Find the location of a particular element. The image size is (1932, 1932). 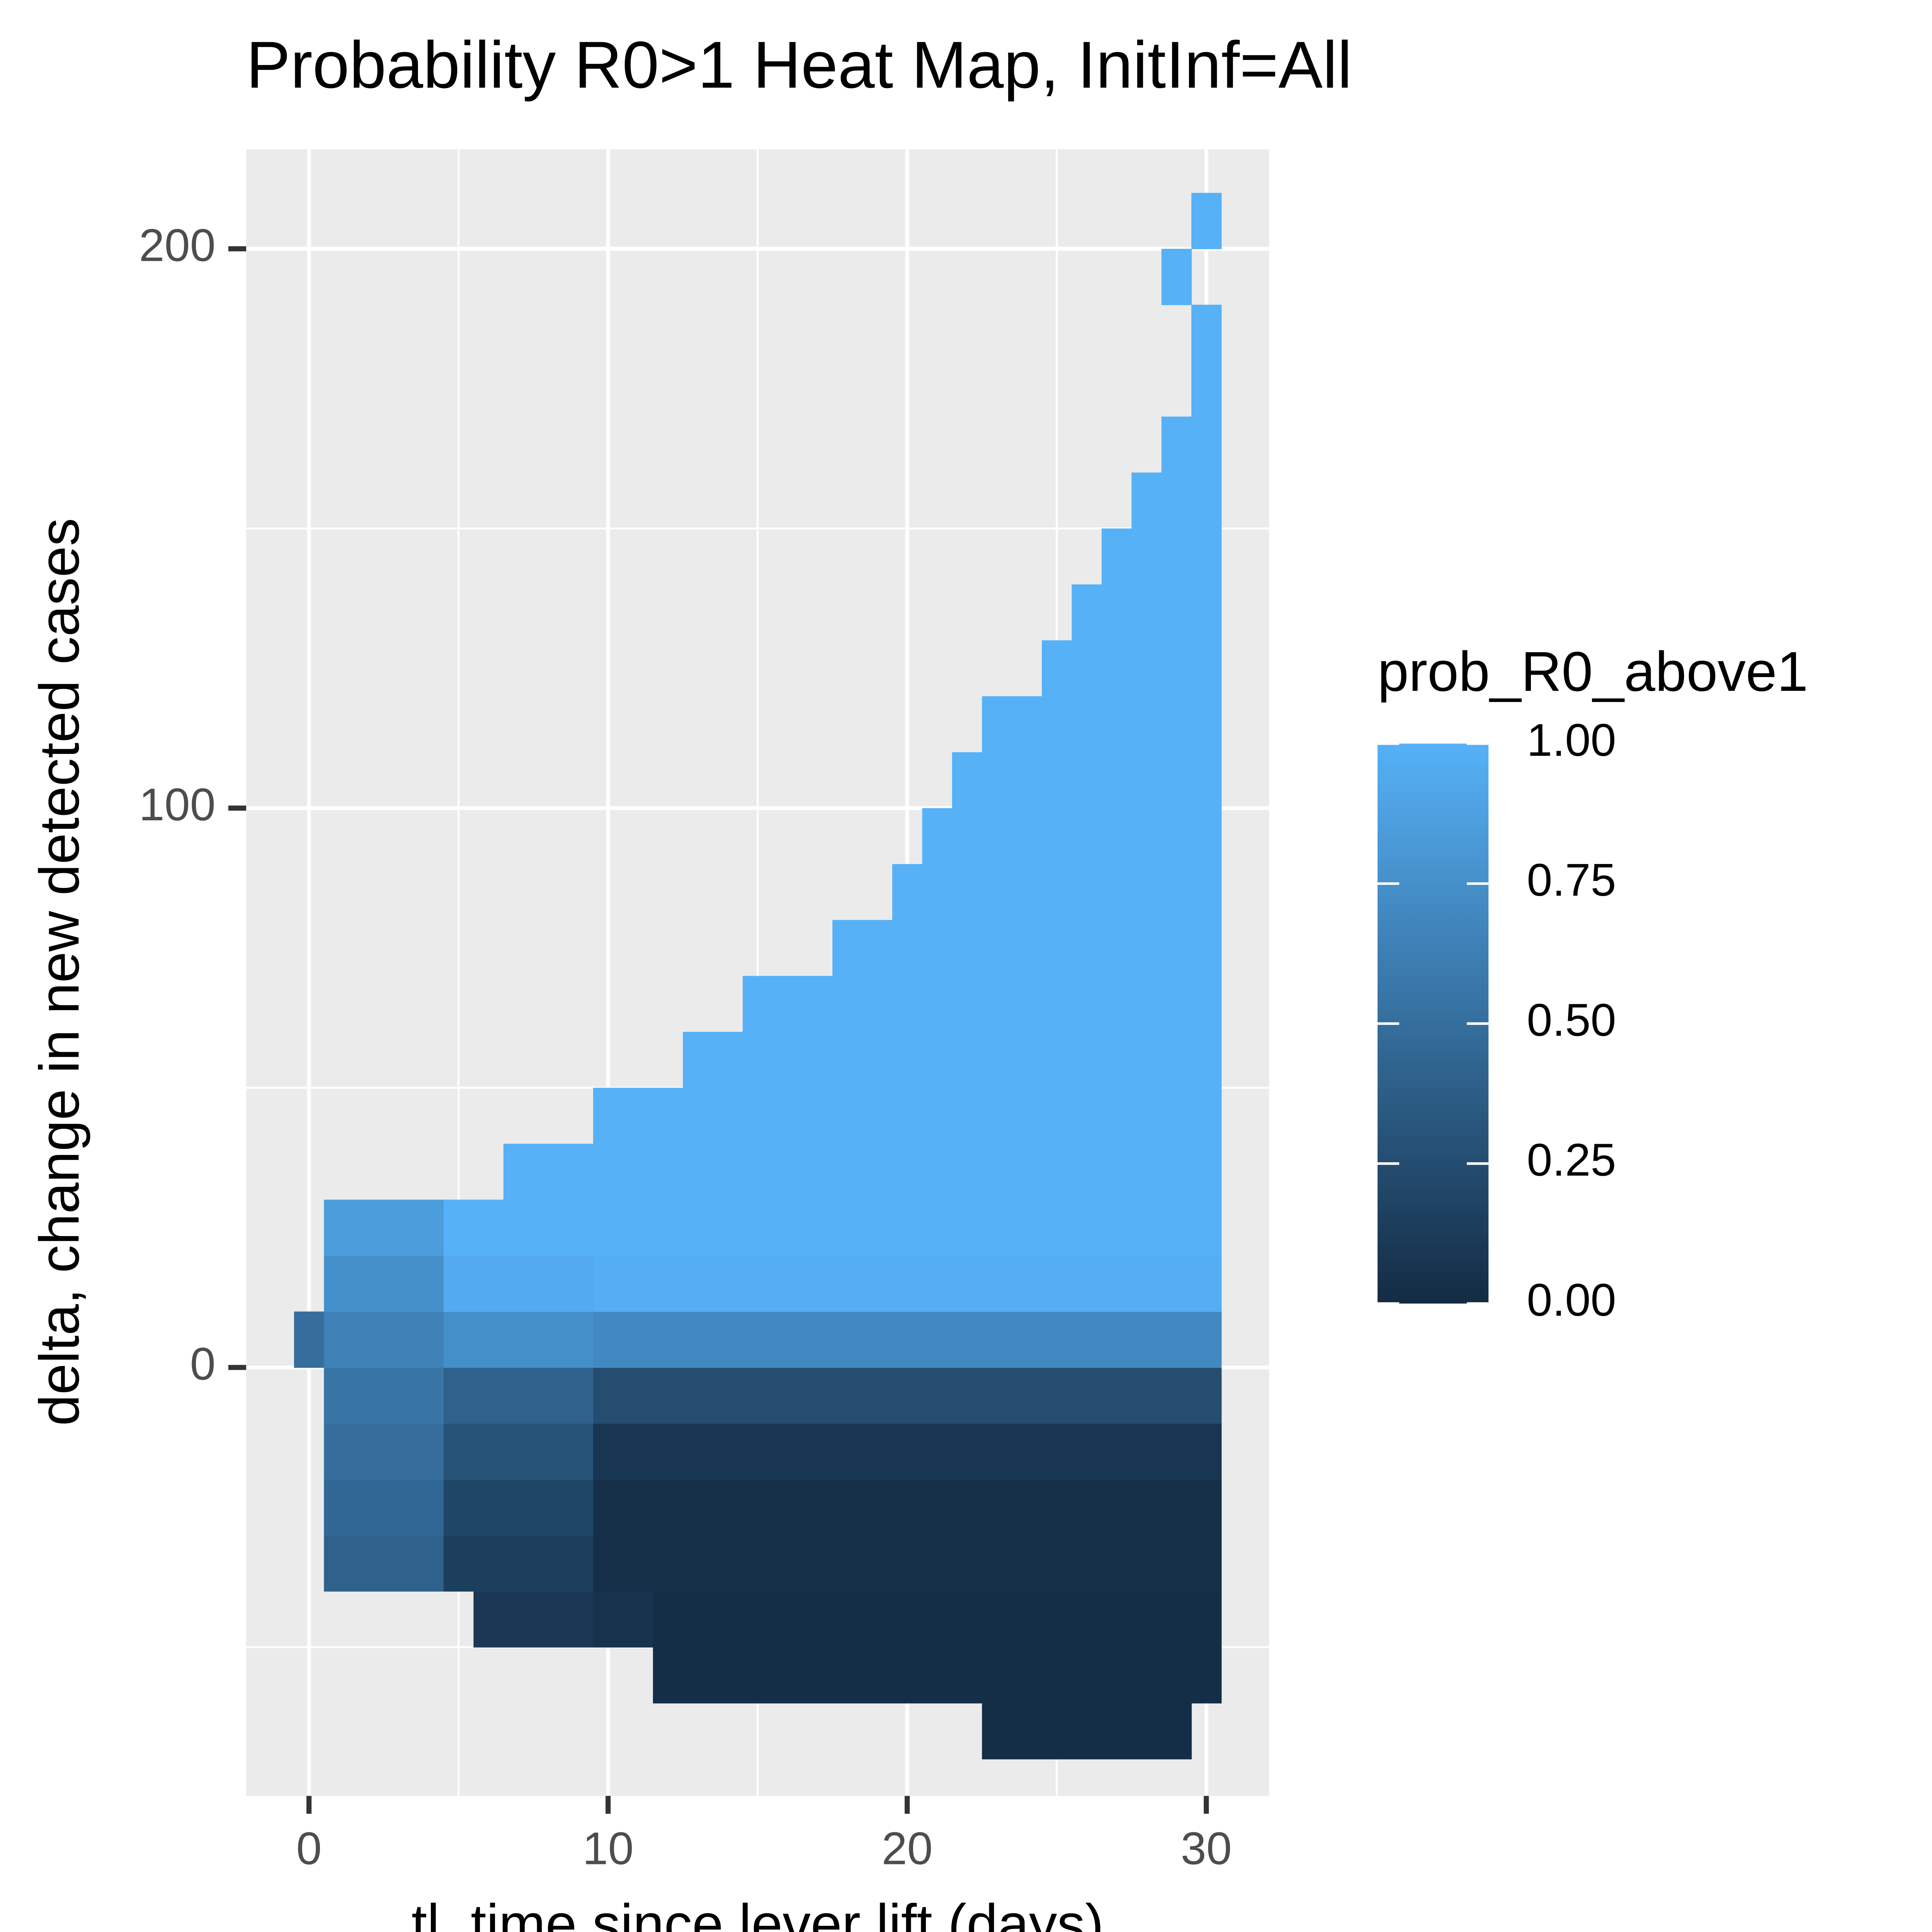

colorbar-label: 0.25 is located at coordinates (1572, 1160).